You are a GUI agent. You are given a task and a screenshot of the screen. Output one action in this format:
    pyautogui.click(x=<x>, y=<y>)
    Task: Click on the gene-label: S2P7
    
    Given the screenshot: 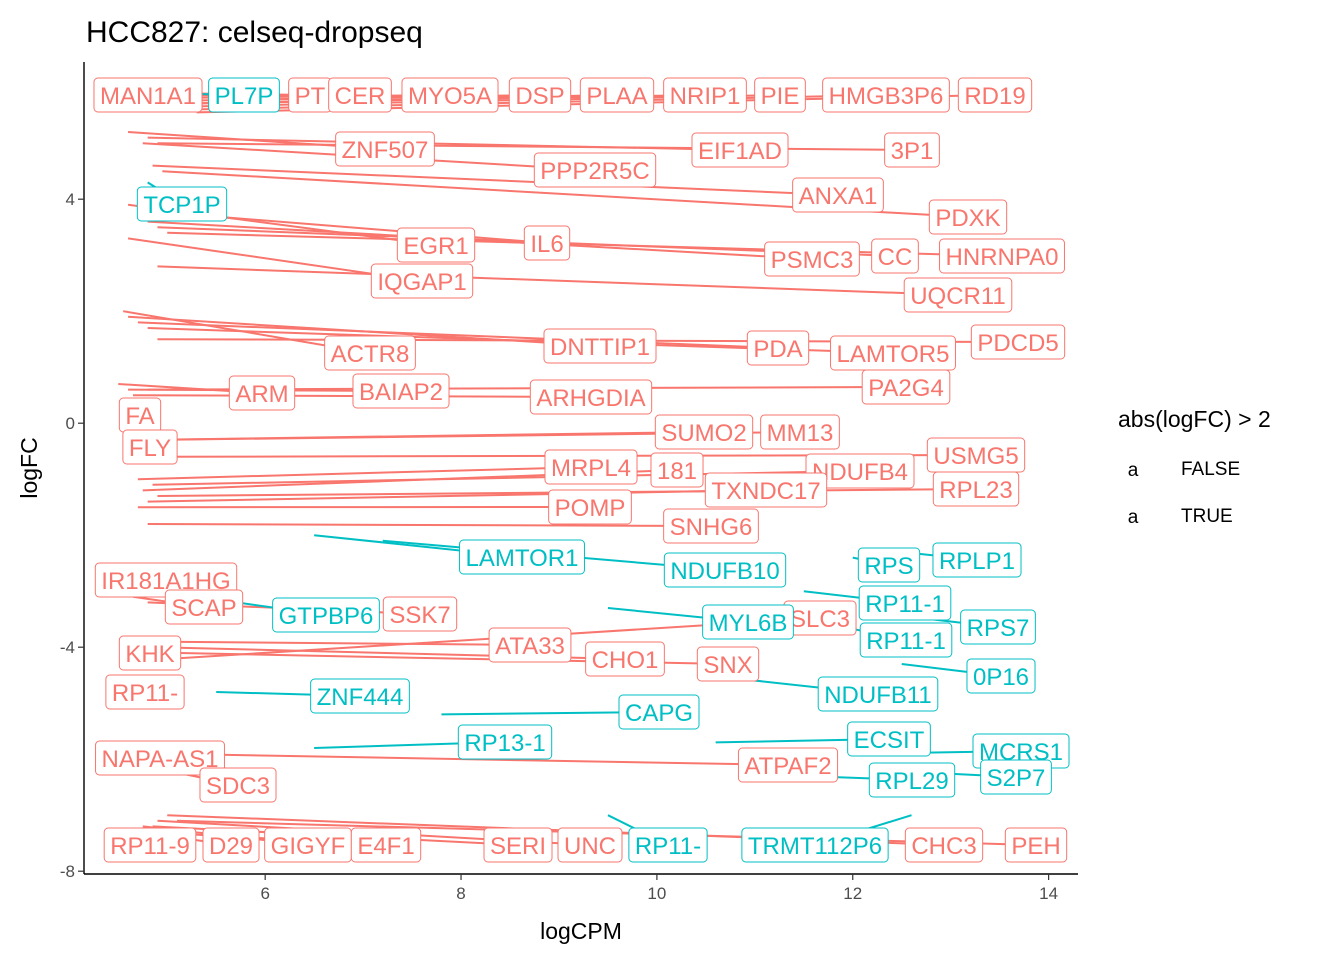 What is the action you would take?
    pyautogui.click(x=1016, y=777)
    